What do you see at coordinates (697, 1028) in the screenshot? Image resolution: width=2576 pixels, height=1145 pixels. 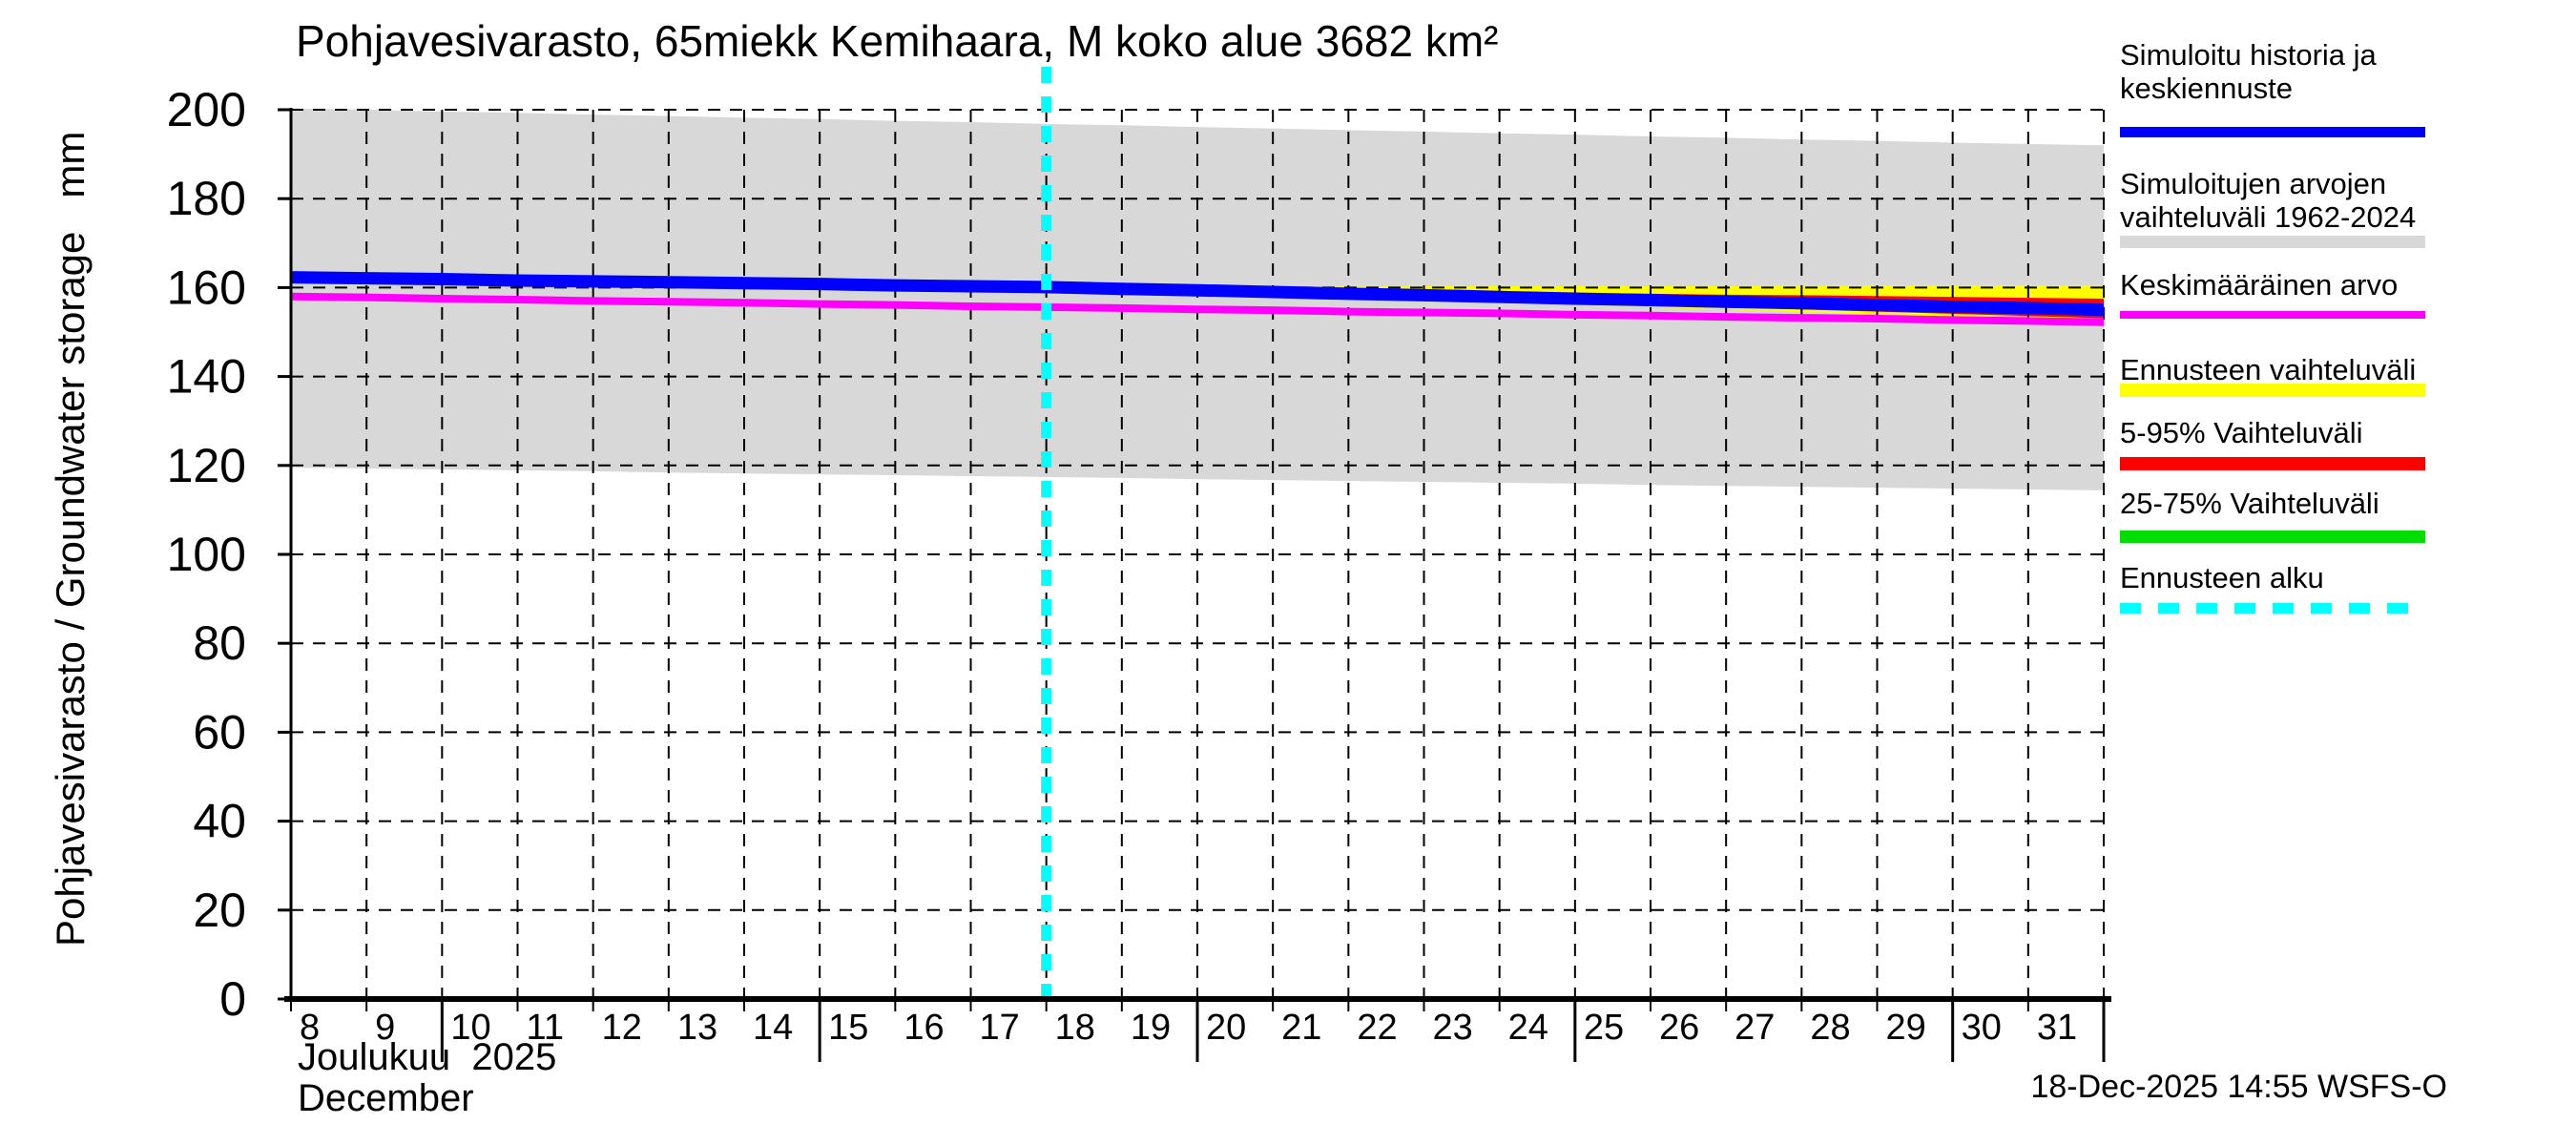 I see `x-tick-label-13: 13` at bounding box center [697, 1028].